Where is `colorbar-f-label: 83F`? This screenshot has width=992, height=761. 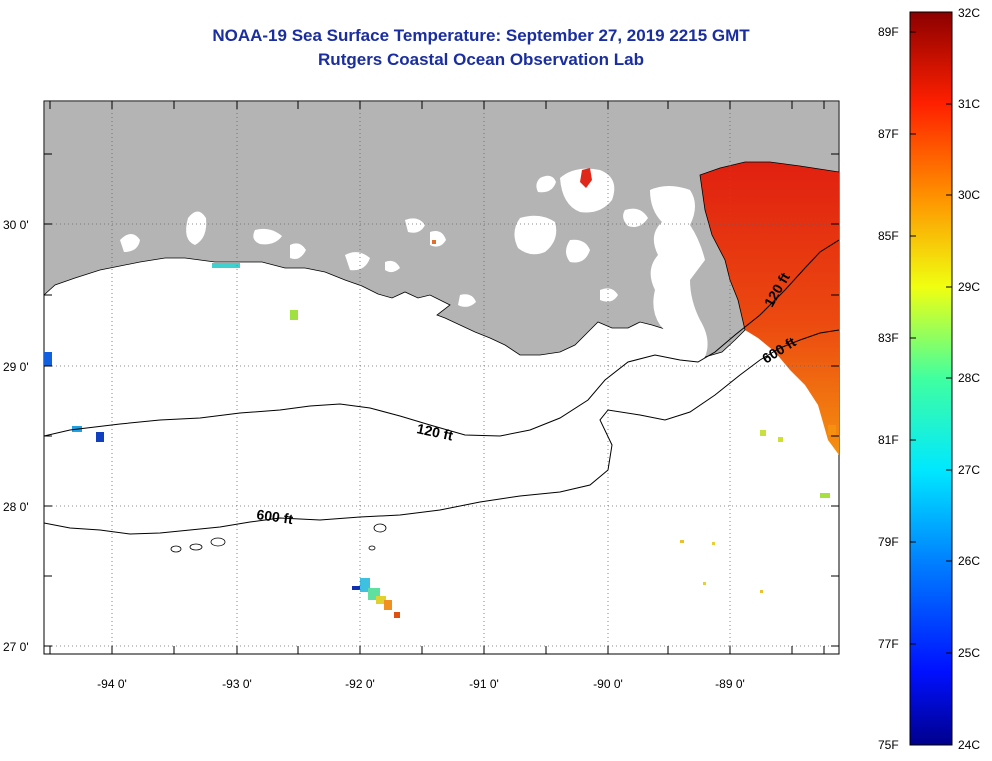
colorbar-f-label: 83F is located at coordinates (888, 338).